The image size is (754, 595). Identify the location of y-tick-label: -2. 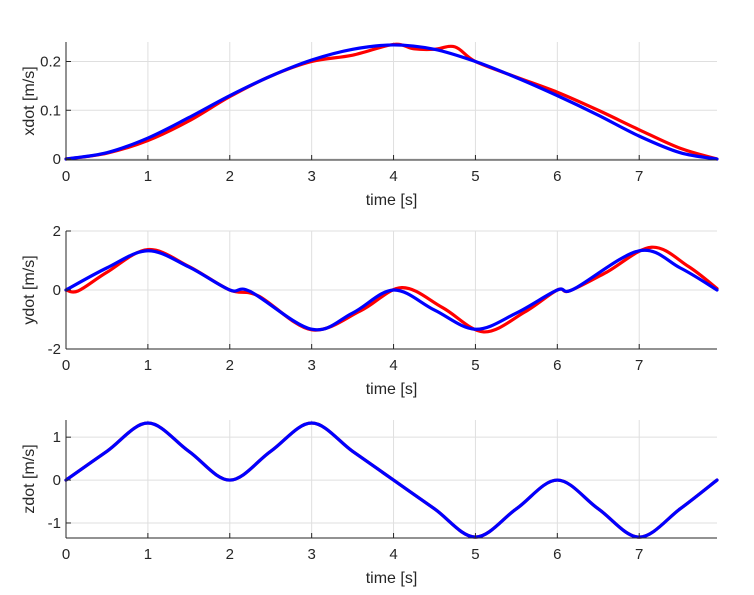
(54, 349).